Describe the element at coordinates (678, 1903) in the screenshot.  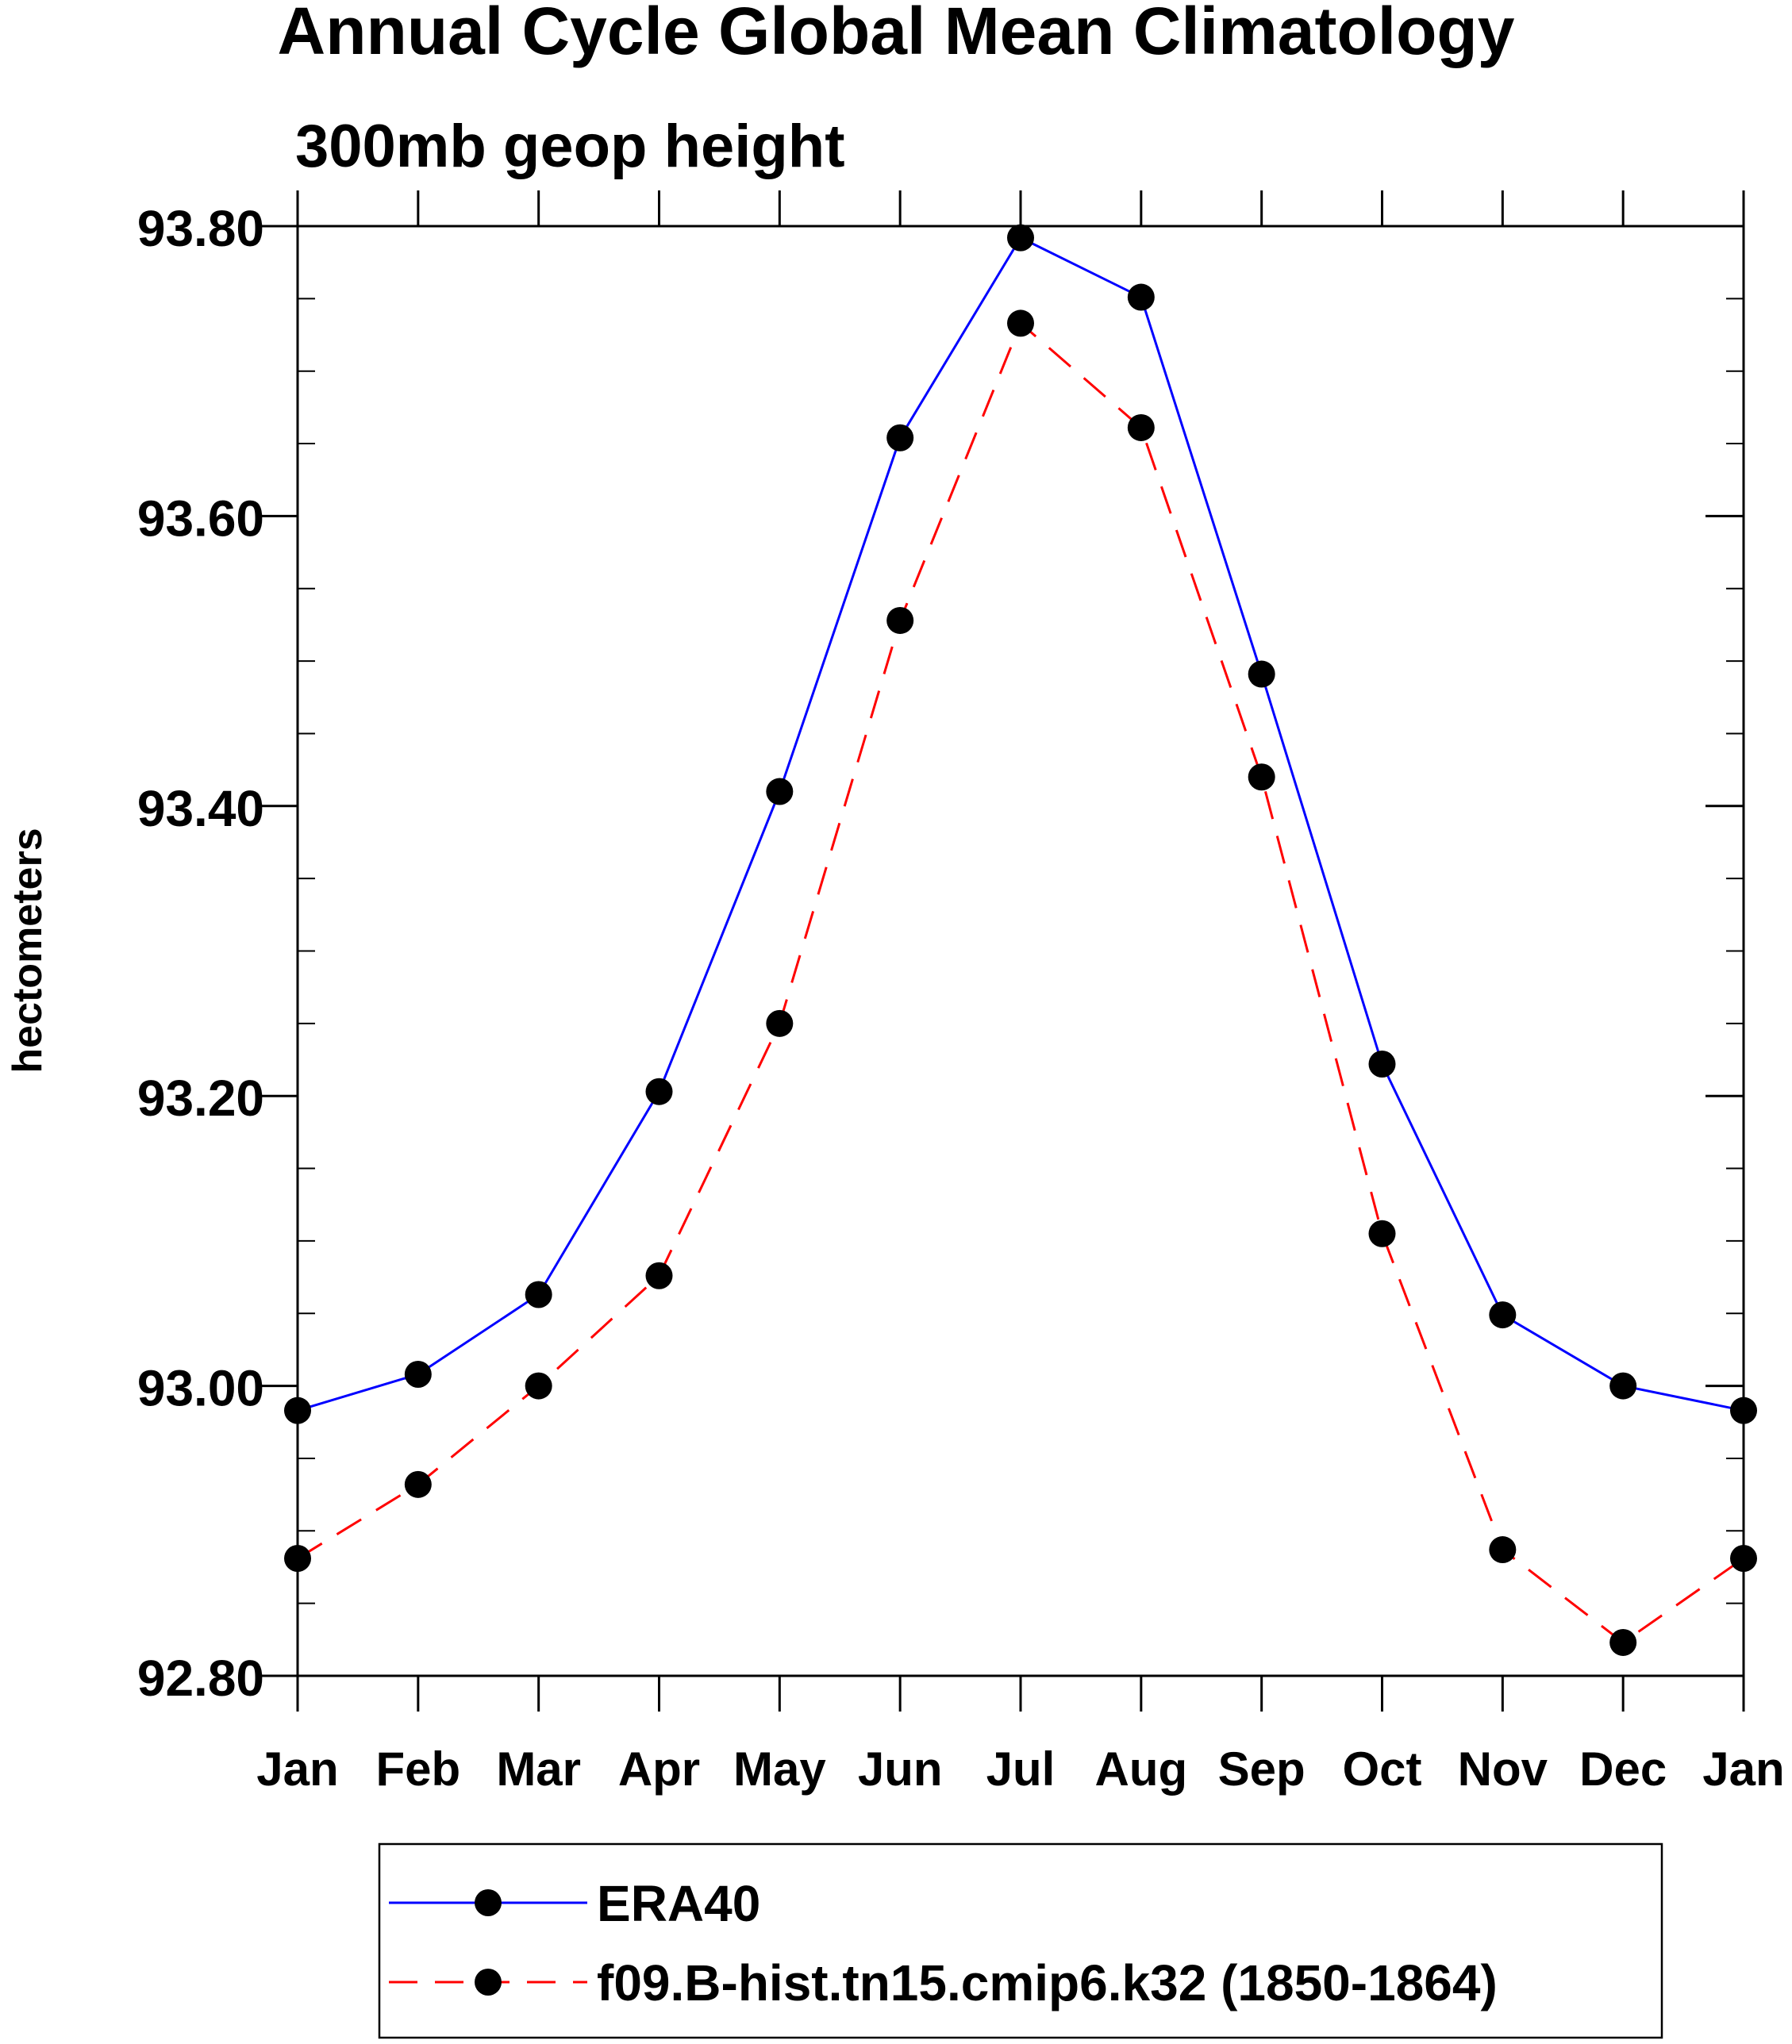
I see `legend-entry: ERA40` at that location.